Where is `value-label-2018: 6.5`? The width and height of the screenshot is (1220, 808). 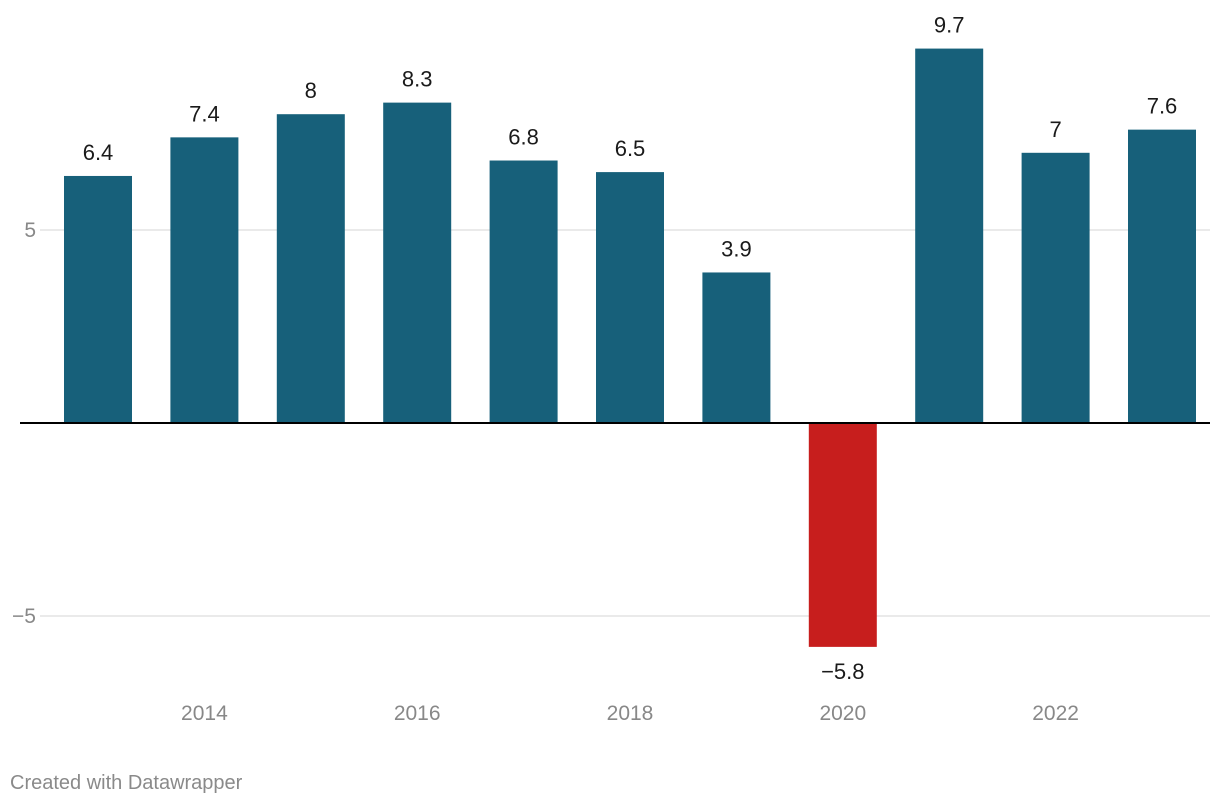
value-label-2018: 6.5 is located at coordinates (630, 148).